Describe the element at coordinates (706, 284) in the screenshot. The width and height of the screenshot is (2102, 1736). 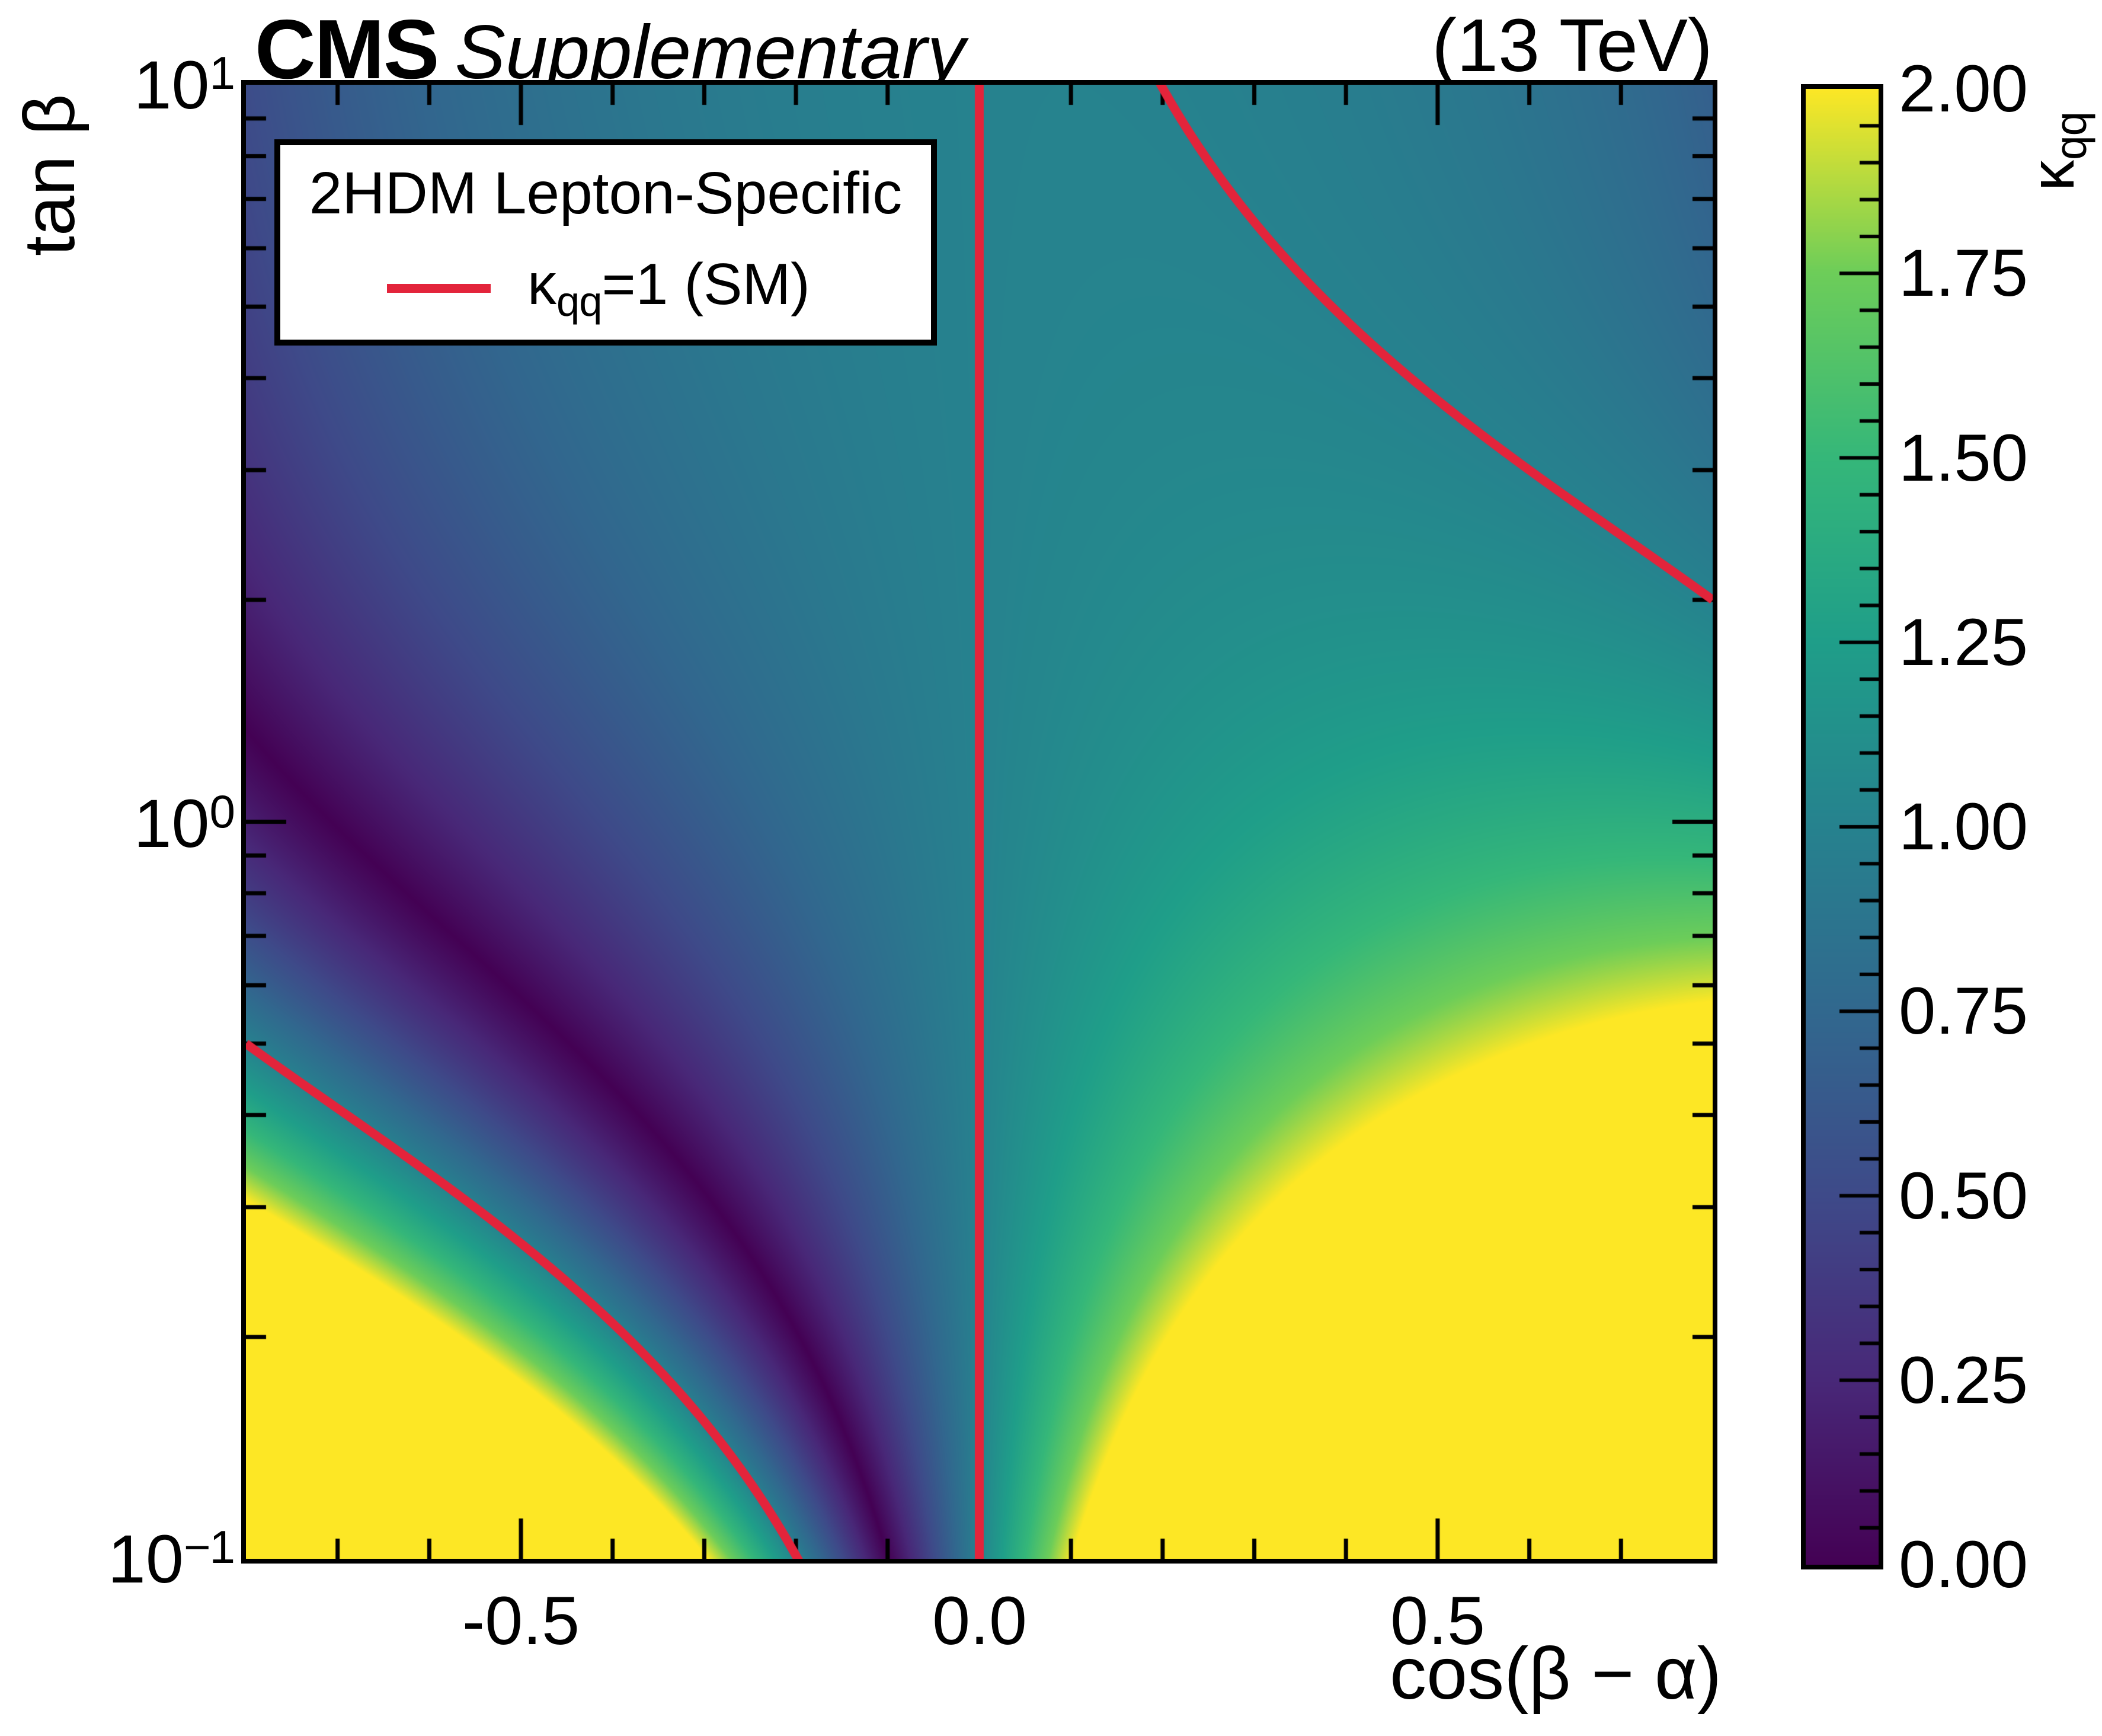
I see `legend-contour-value: =1 (SM)` at that location.